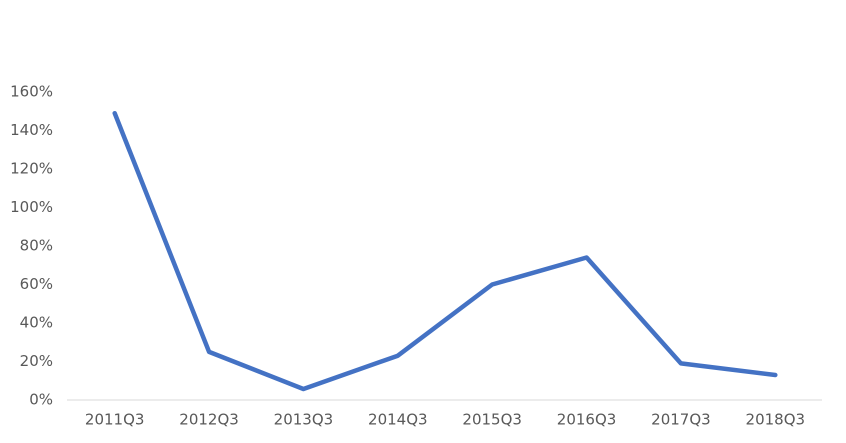  What do you see at coordinates (36, 323) in the screenshot?
I see `y-tick-label: 40%` at bounding box center [36, 323].